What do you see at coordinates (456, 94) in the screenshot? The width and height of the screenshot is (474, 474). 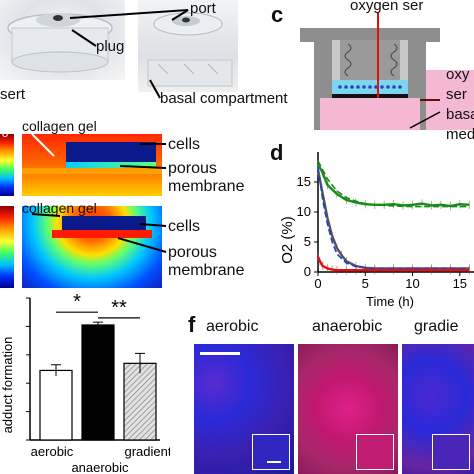 I see `oxygen-sensor-side-label-2: ser` at bounding box center [456, 94].